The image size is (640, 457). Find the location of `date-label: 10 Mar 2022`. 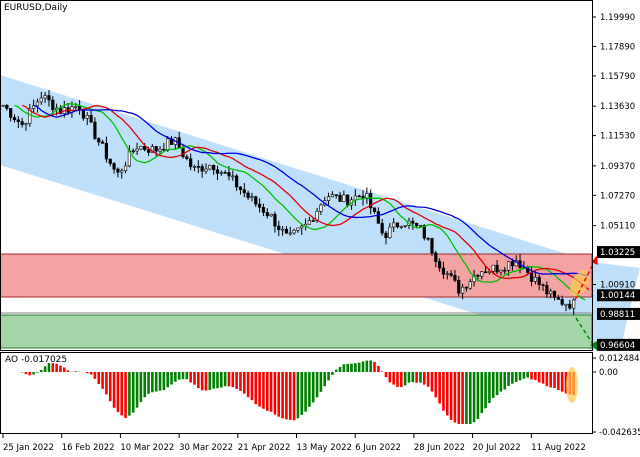

date-label: 10 Mar 2022 is located at coordinates (147, 448).